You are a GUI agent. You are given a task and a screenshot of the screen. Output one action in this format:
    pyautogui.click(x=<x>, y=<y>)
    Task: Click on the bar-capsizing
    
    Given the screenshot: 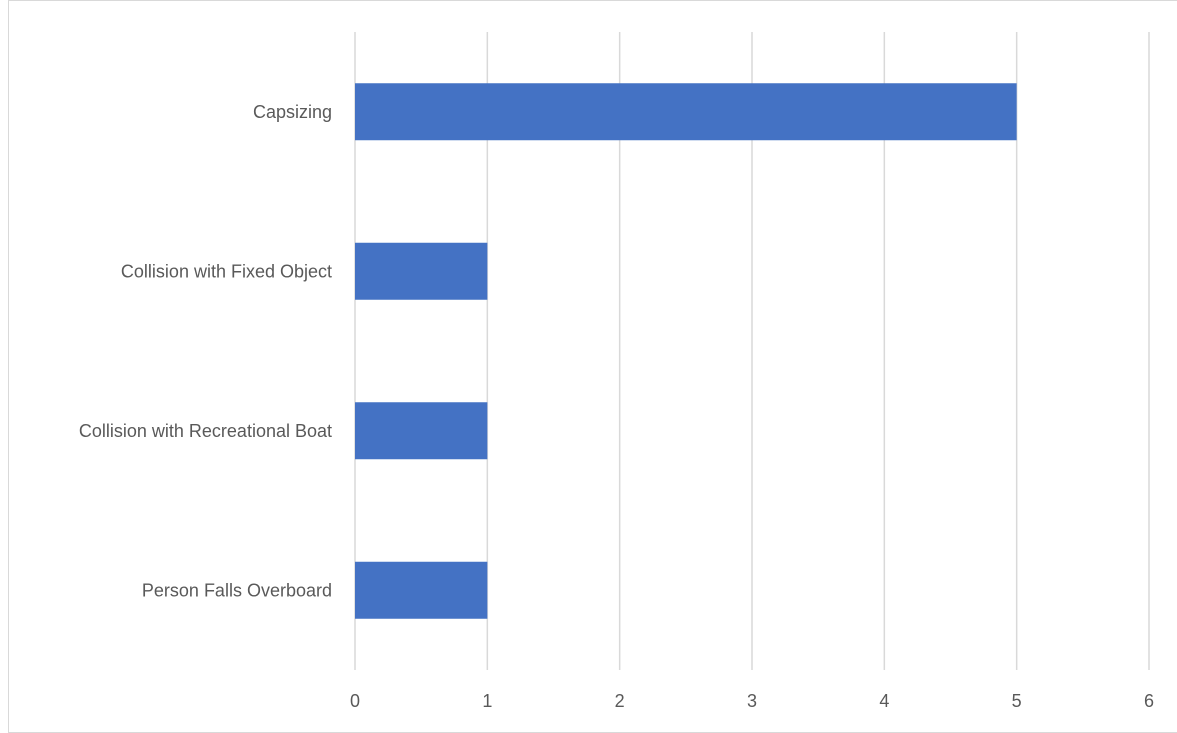 What is the action you would take?
    pyautogui.click(x=686, y=112)
    